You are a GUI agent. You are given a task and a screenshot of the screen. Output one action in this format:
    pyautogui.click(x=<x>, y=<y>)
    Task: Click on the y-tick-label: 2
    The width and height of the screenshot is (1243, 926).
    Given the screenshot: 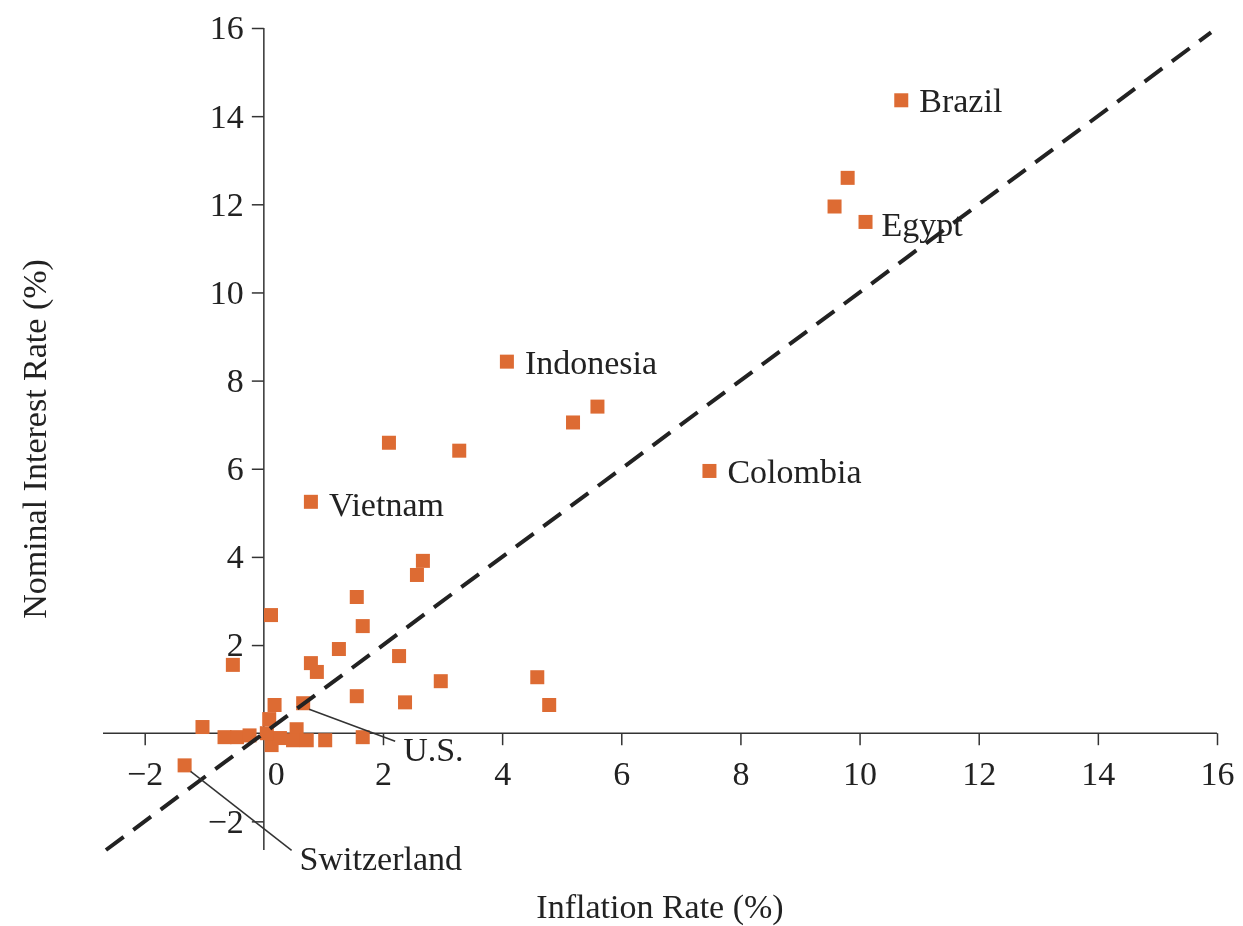 What is the action you would take?
    pyautogui.click(x=235, y=645)
    